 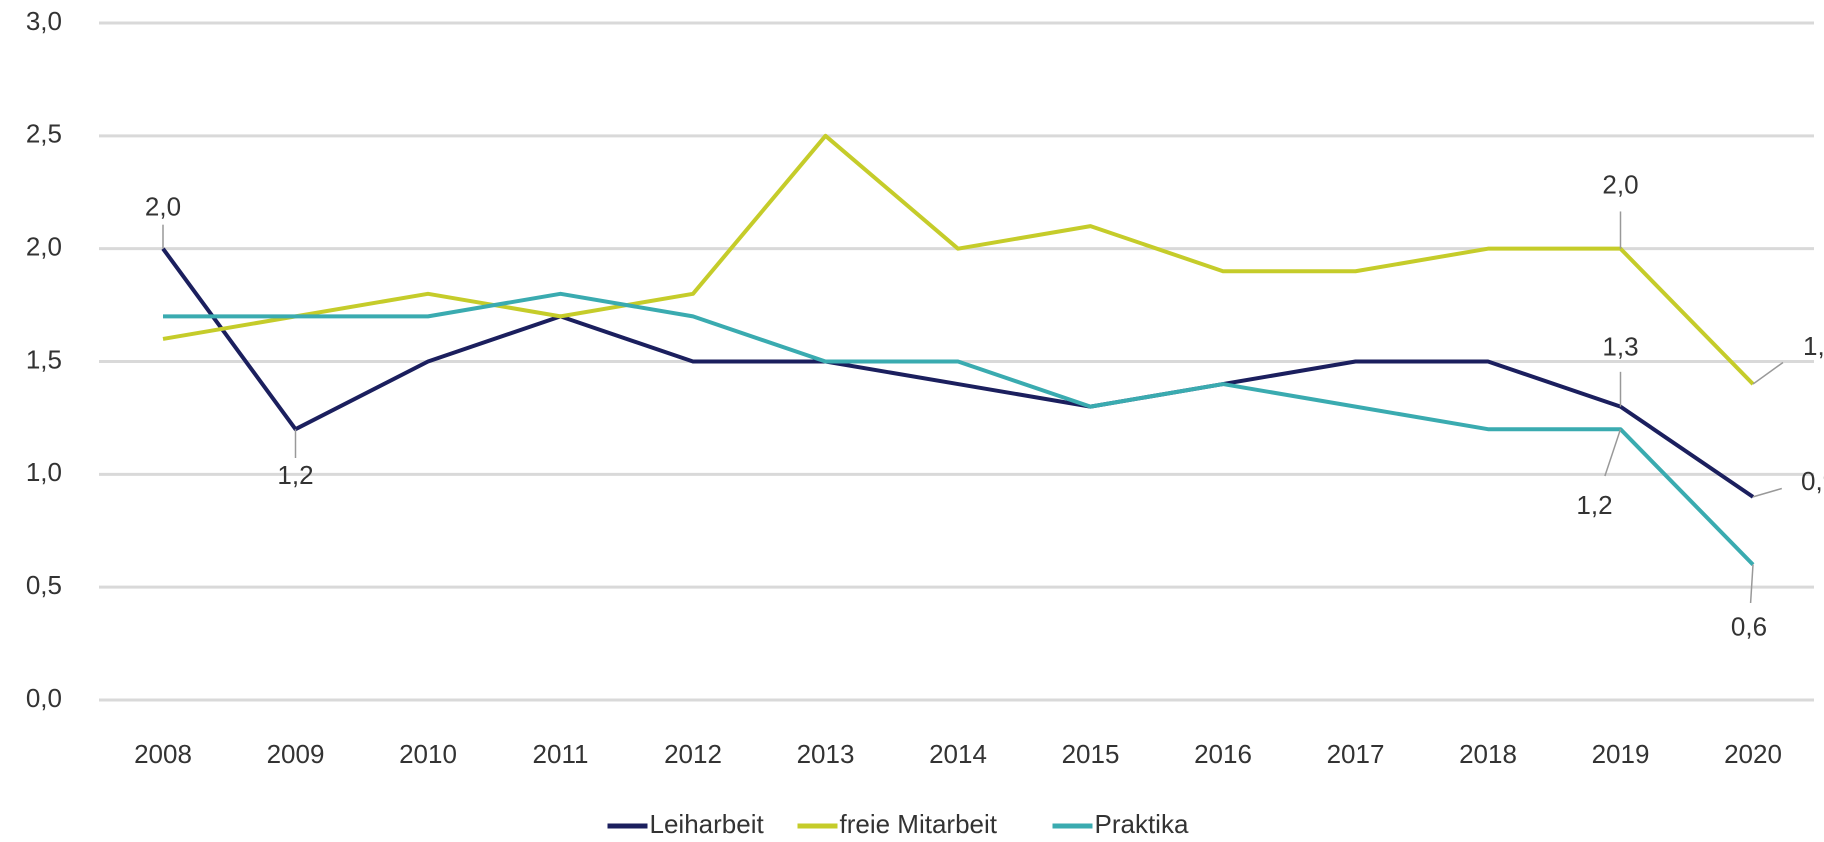 What do you see at coordinates (1356, 754) in the screenshot?
I see `x-tick-label: 2017` at bounding box center [1356, 754].